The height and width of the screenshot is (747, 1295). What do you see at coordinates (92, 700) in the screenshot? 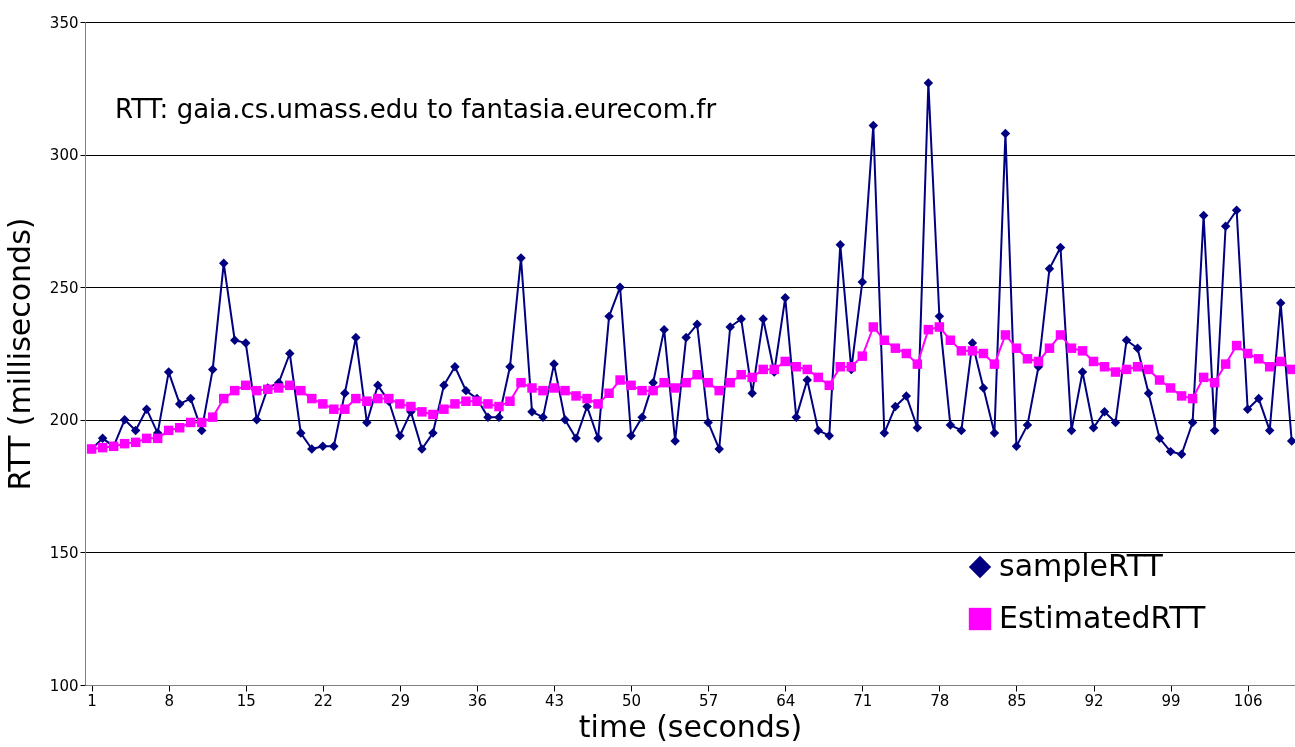
I see `x-tick-label: 1` at bounding box center [92, 700].